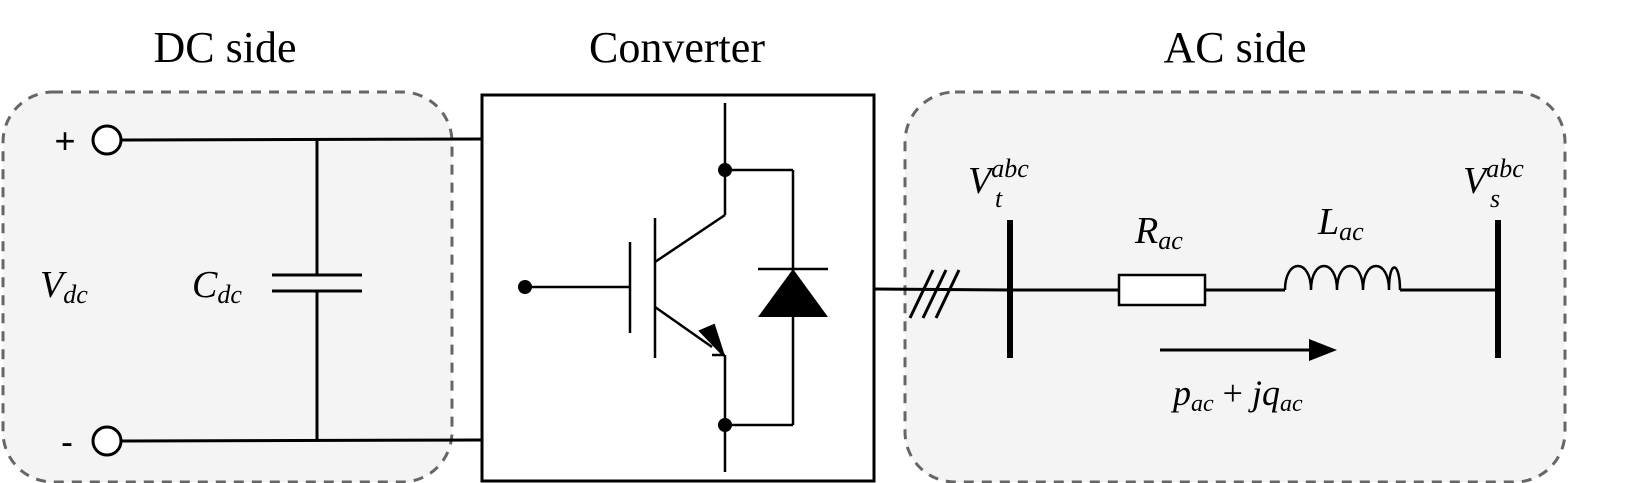 The width and height of the screenshot is (1629, 483). What do you see at coordinates (942, 289) in the screenshot?
I see `ac-wire-converter` at bounding box center [942, 289].